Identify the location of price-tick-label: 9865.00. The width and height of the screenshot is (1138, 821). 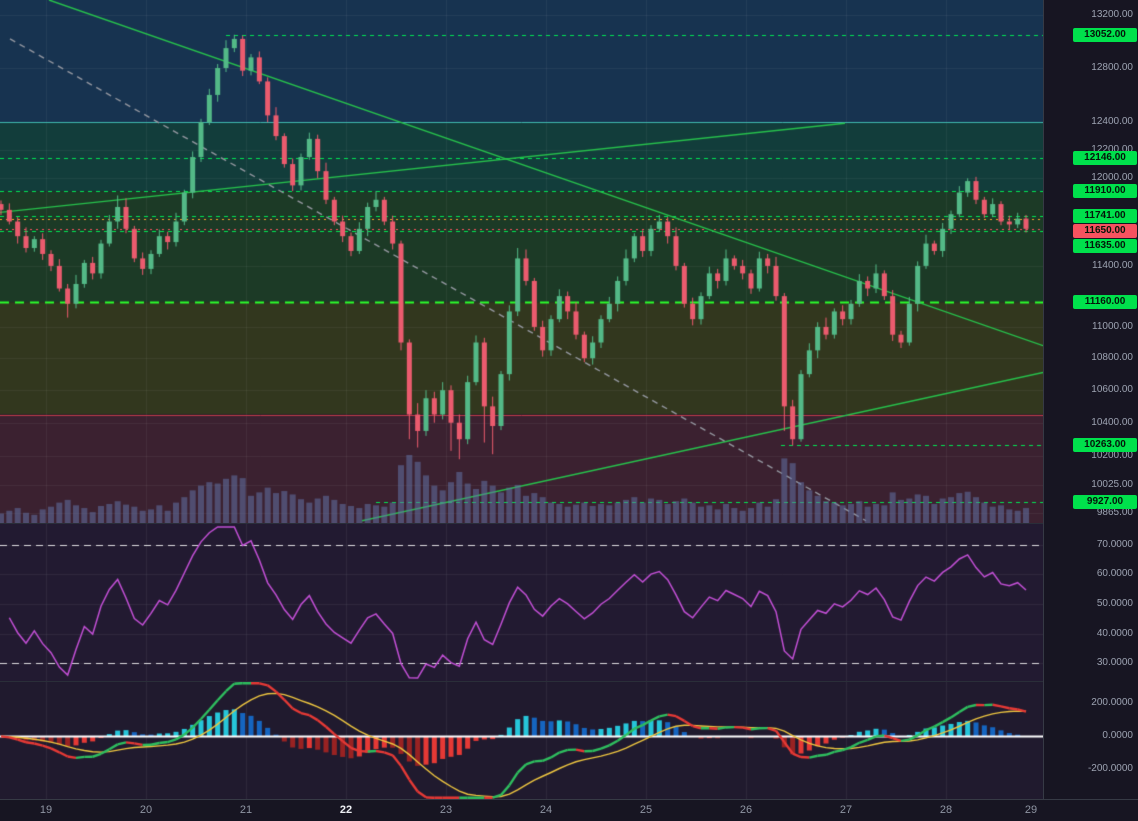
(1114, 512).